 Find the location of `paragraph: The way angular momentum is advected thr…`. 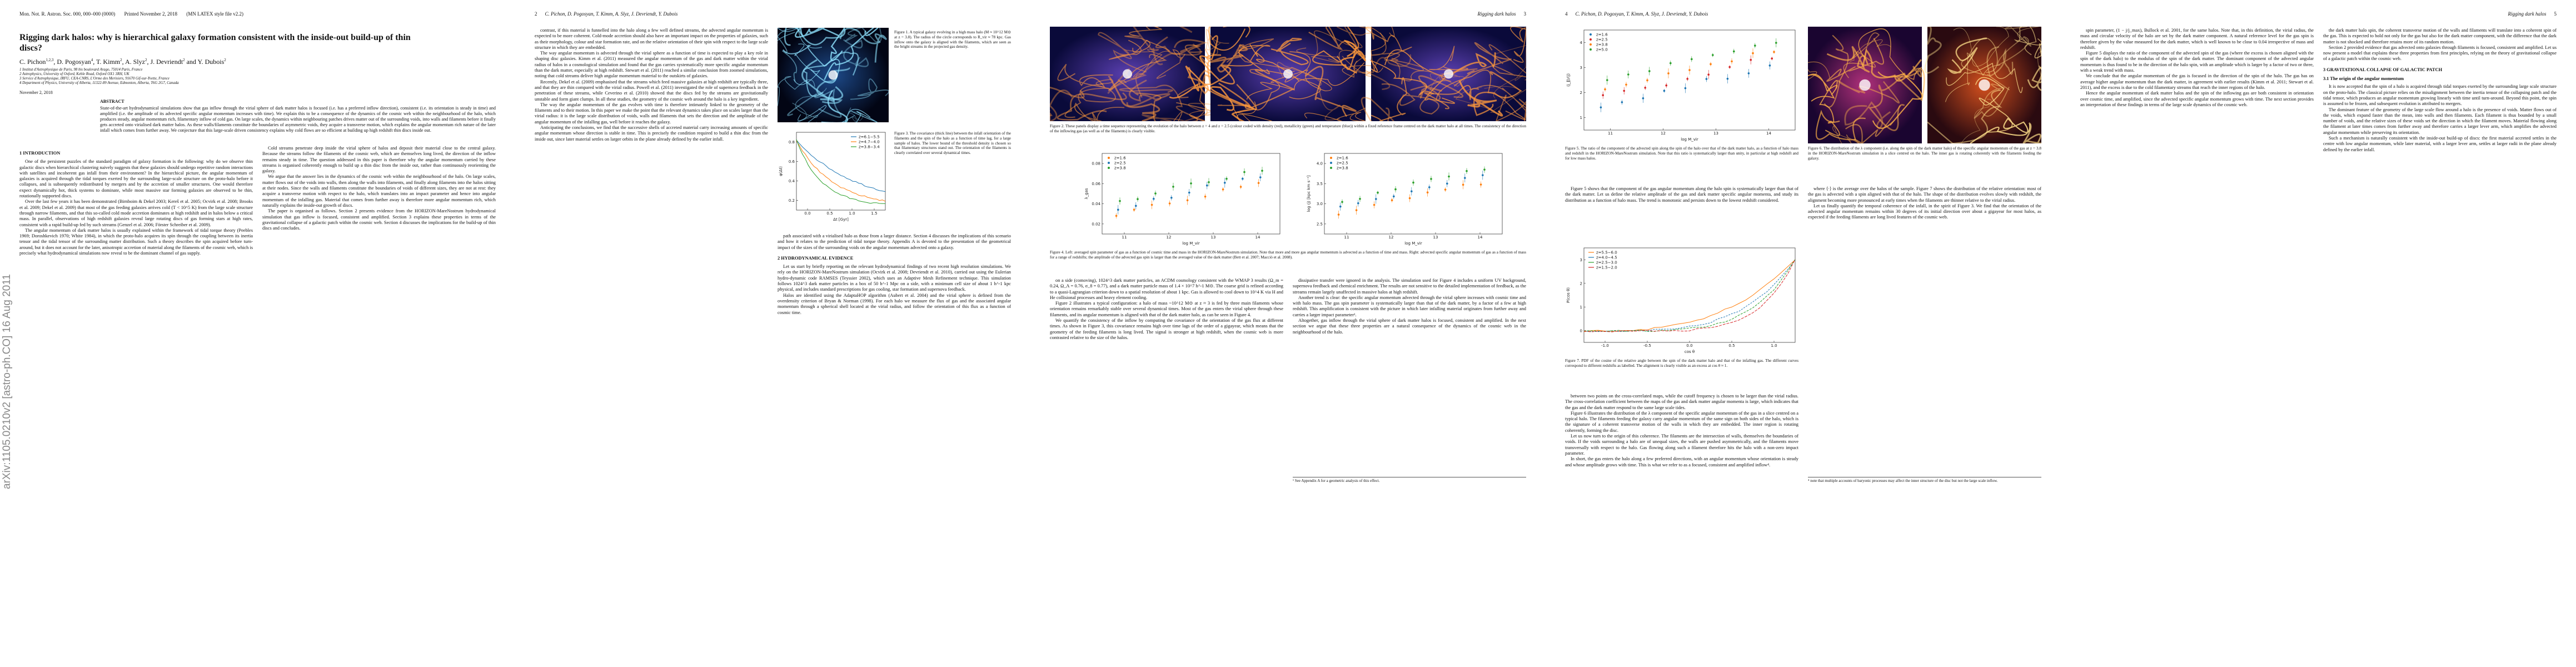

paragraph: The way angular momentum is advected thr… is located at coordinates (651, 65).